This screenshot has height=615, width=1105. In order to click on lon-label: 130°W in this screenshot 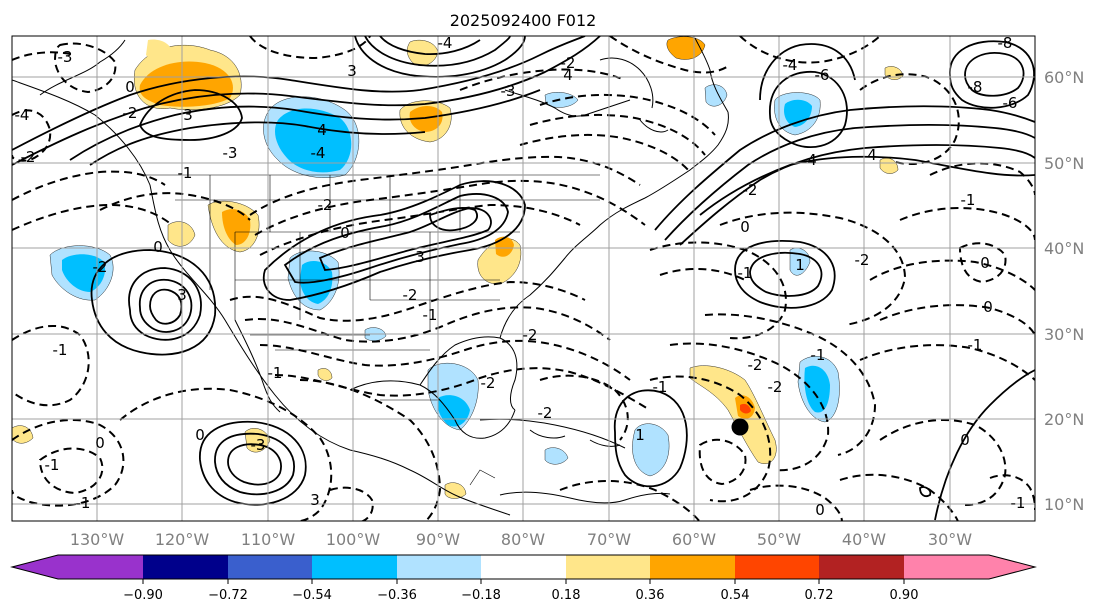, I will do `click(97, 539)`.